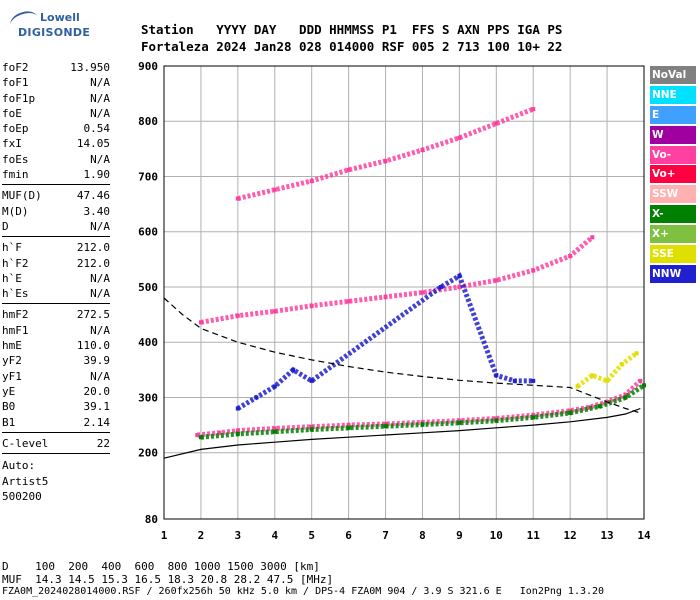  I want to click on profile-curve-solid, so click(402, 433).